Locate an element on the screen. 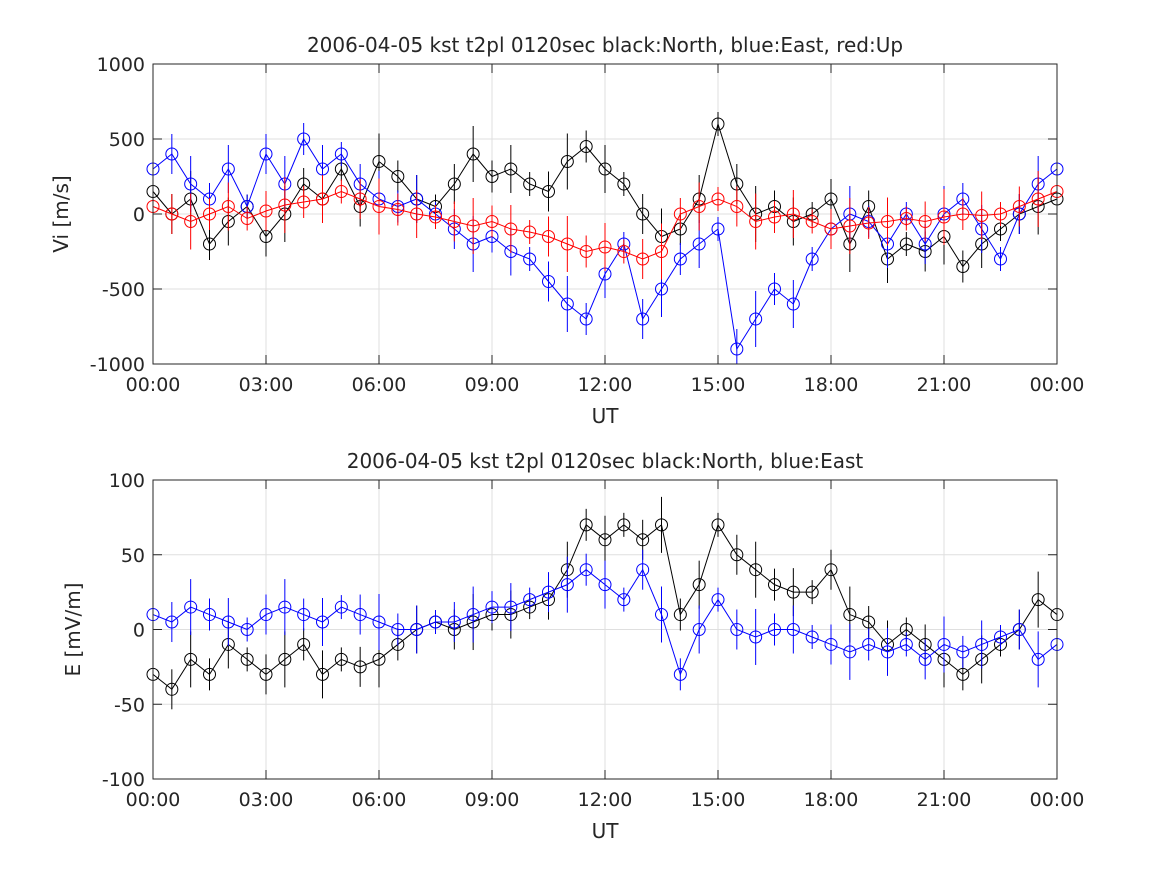  efield-x-tick-label: 06:00 is located at coordinates (379, 800).